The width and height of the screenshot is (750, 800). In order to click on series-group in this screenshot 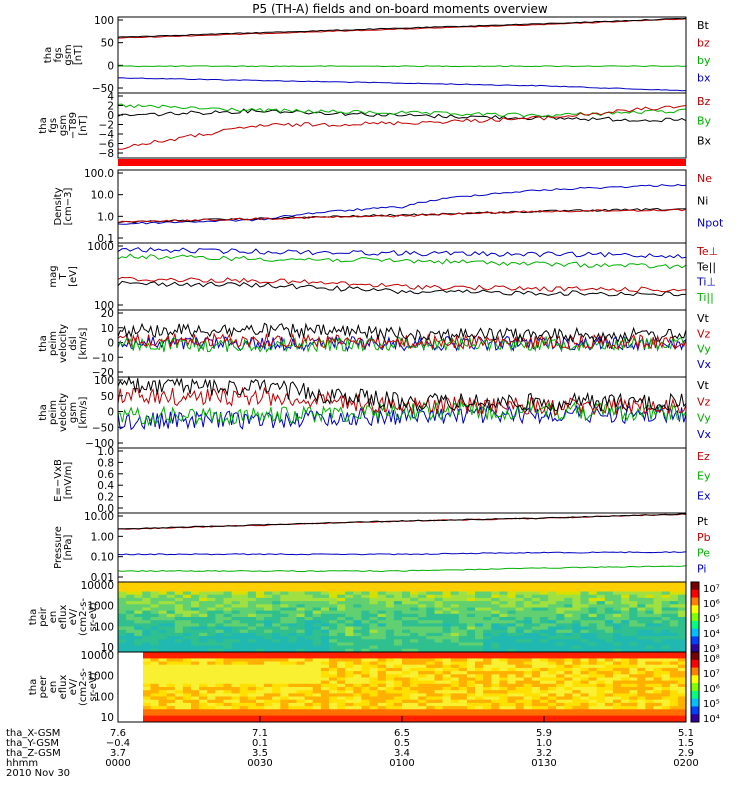, I will do `click(402, 204)`.